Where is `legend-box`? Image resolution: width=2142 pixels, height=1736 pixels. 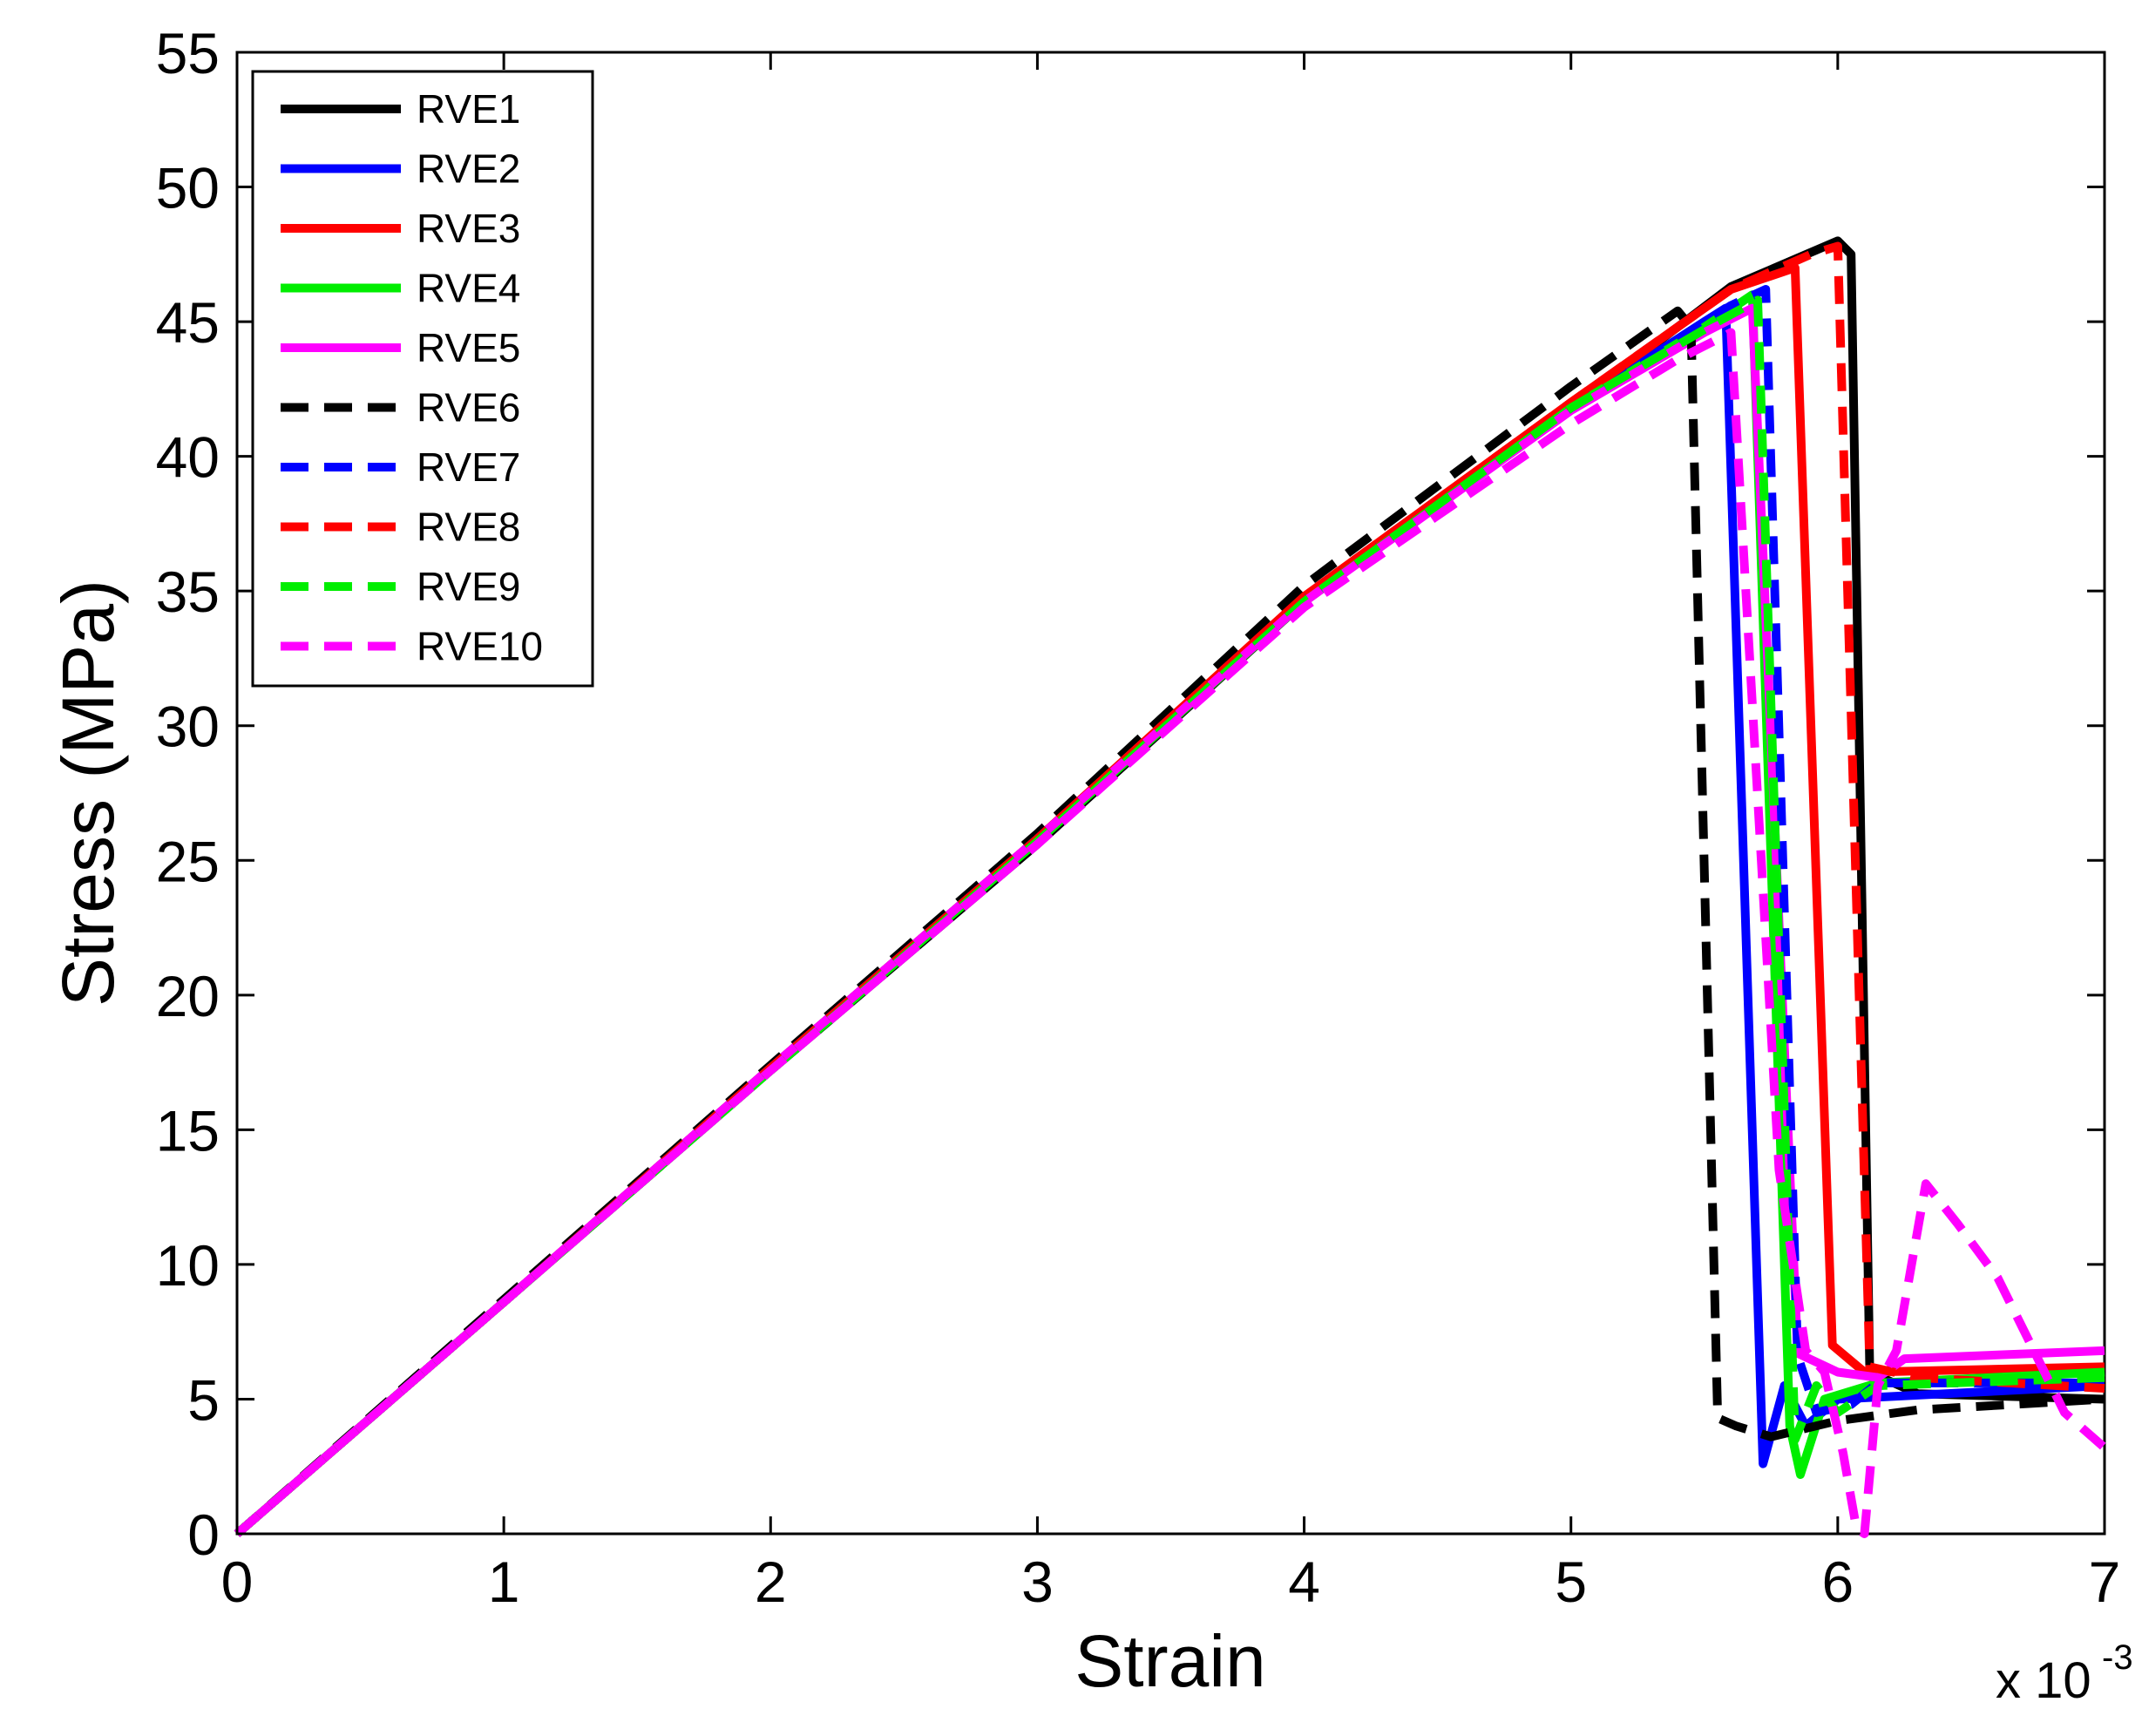 legend-box is located at coordinates (422, 379).